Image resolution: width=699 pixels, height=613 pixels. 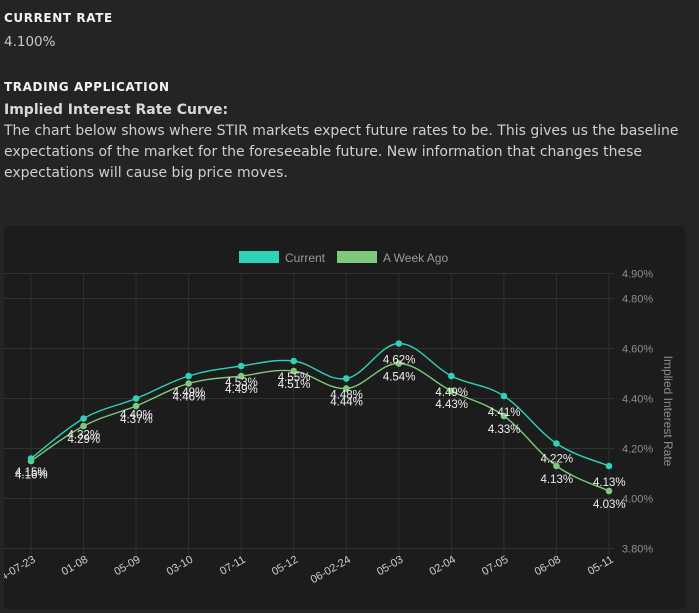 What do you see at coordinates (285, 566) in the screenshot?
I see `x-tick-label: 05-12` at bounding box center [285, 566].